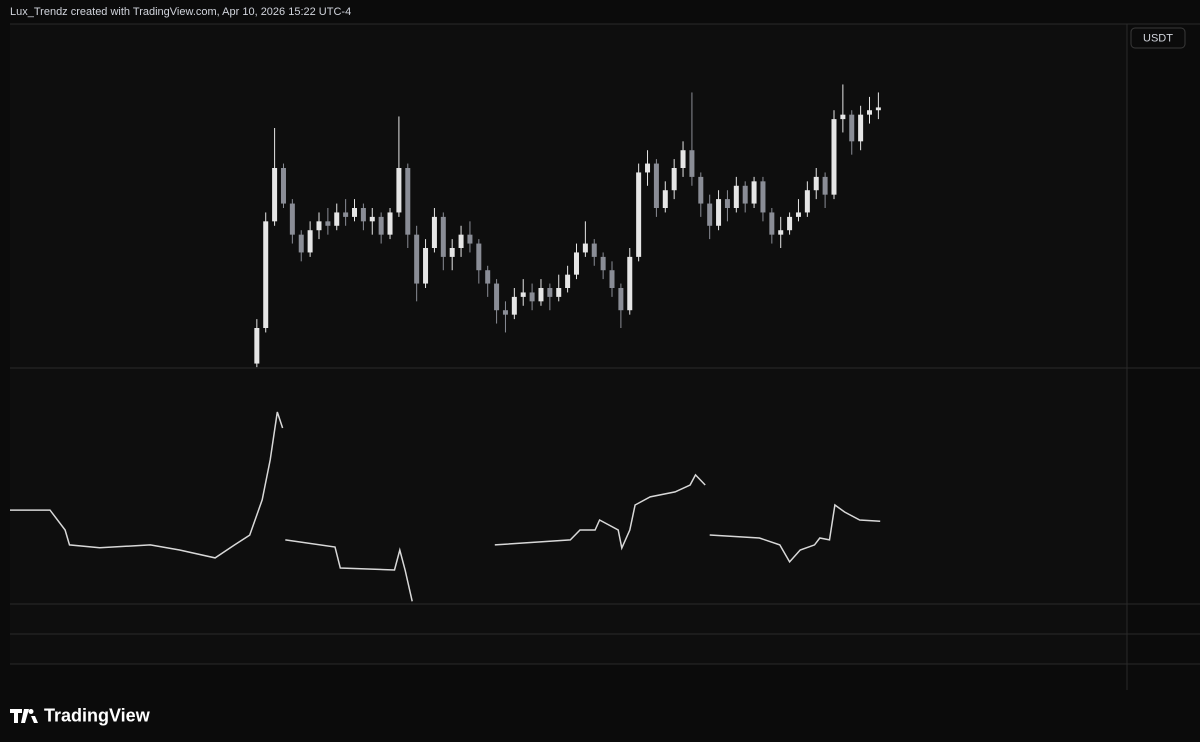 This screenshot has height=742, width=1200. I want to click on footer-brand: TradingView, so click(97, 715).